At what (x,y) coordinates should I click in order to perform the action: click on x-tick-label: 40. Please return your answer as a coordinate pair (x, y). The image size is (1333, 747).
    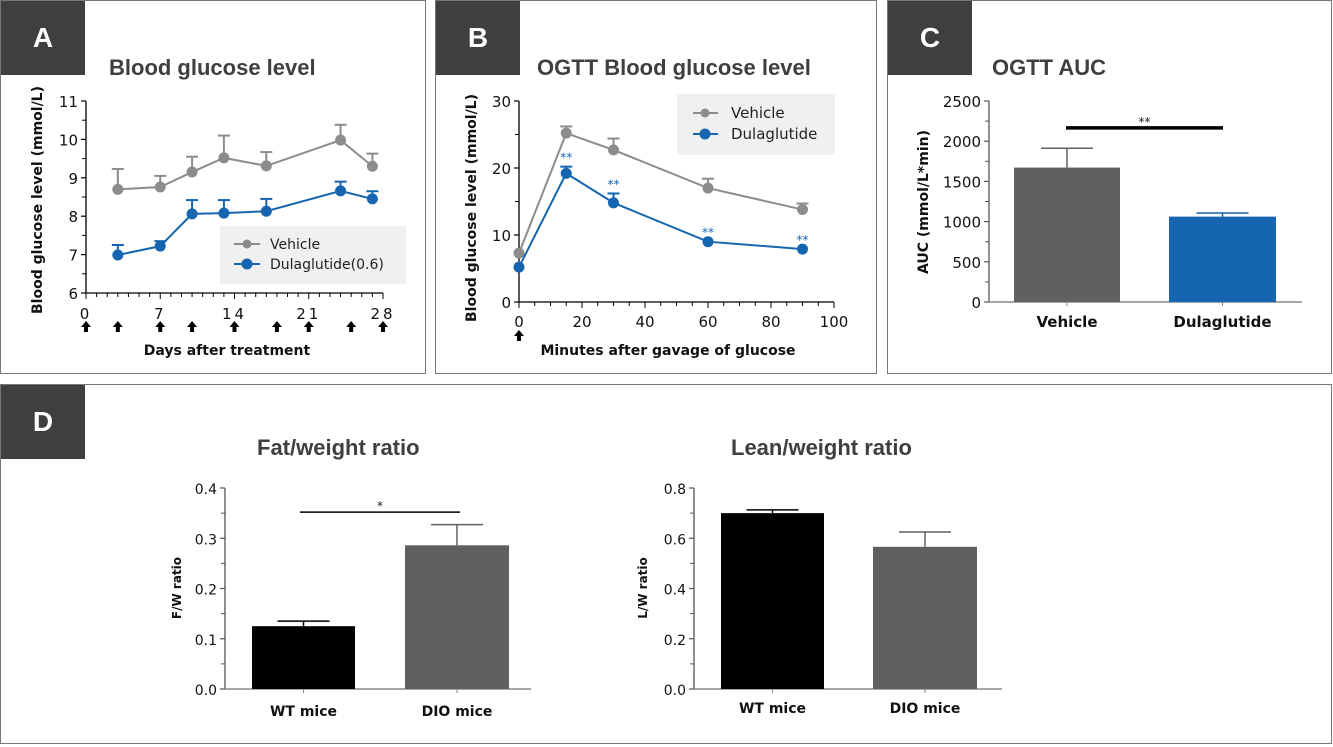
    Looking at the image, I should click on (644, 322).